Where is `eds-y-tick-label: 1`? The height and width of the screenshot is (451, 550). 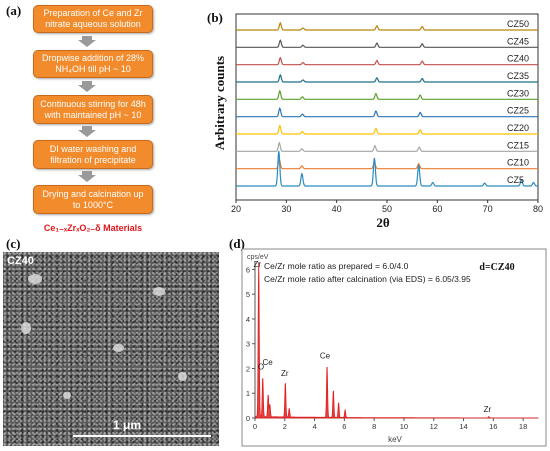 eds-y-tick-label: 1 is located at coordinates (248, 393).